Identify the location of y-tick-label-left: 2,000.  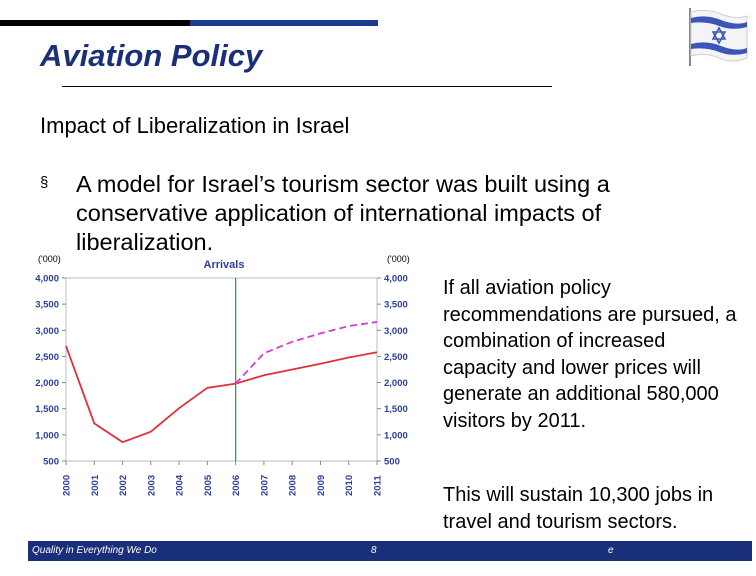
(47, 383).